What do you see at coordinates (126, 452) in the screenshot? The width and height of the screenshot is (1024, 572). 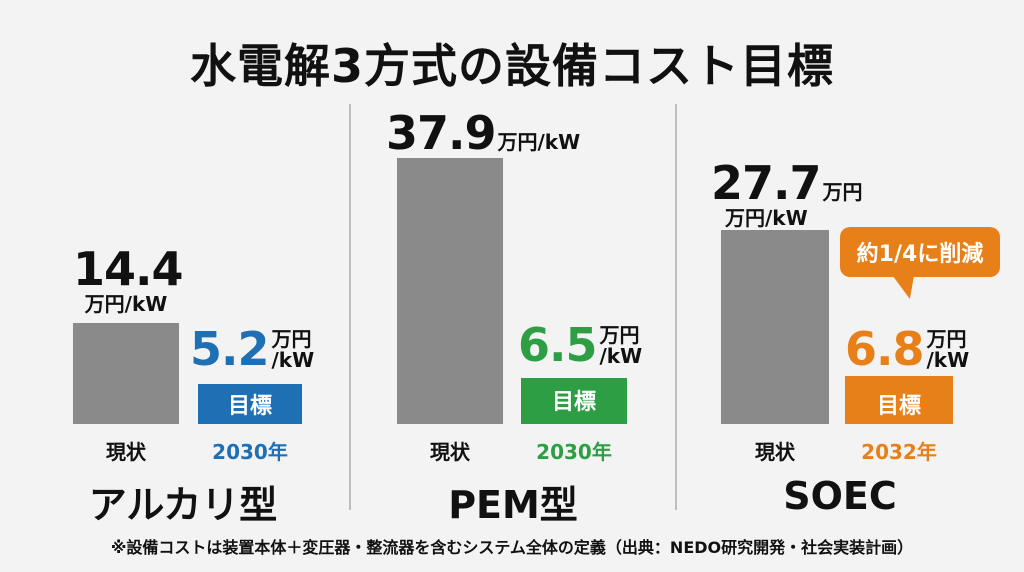 I see `cat-alkaline-current: 現状` at bounding box center [126, 452].